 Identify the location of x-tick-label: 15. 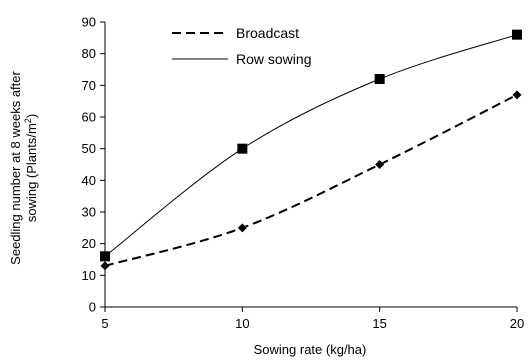
(379, 323).